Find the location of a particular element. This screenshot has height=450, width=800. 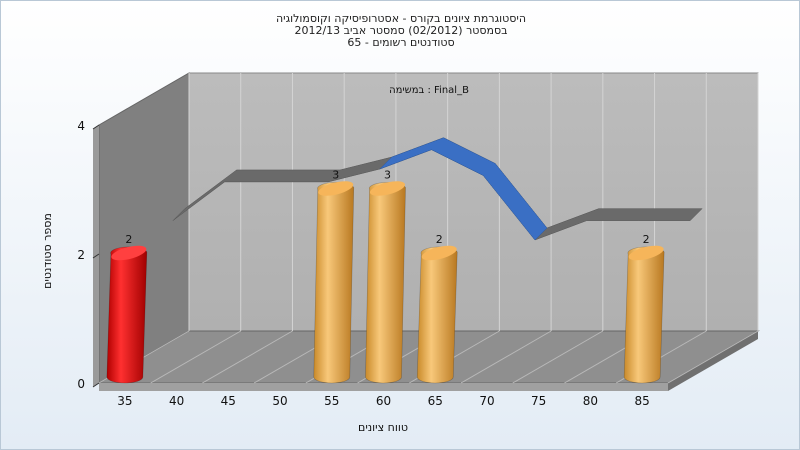

y-tick-label: 4 is located at coordinates (81, 126).